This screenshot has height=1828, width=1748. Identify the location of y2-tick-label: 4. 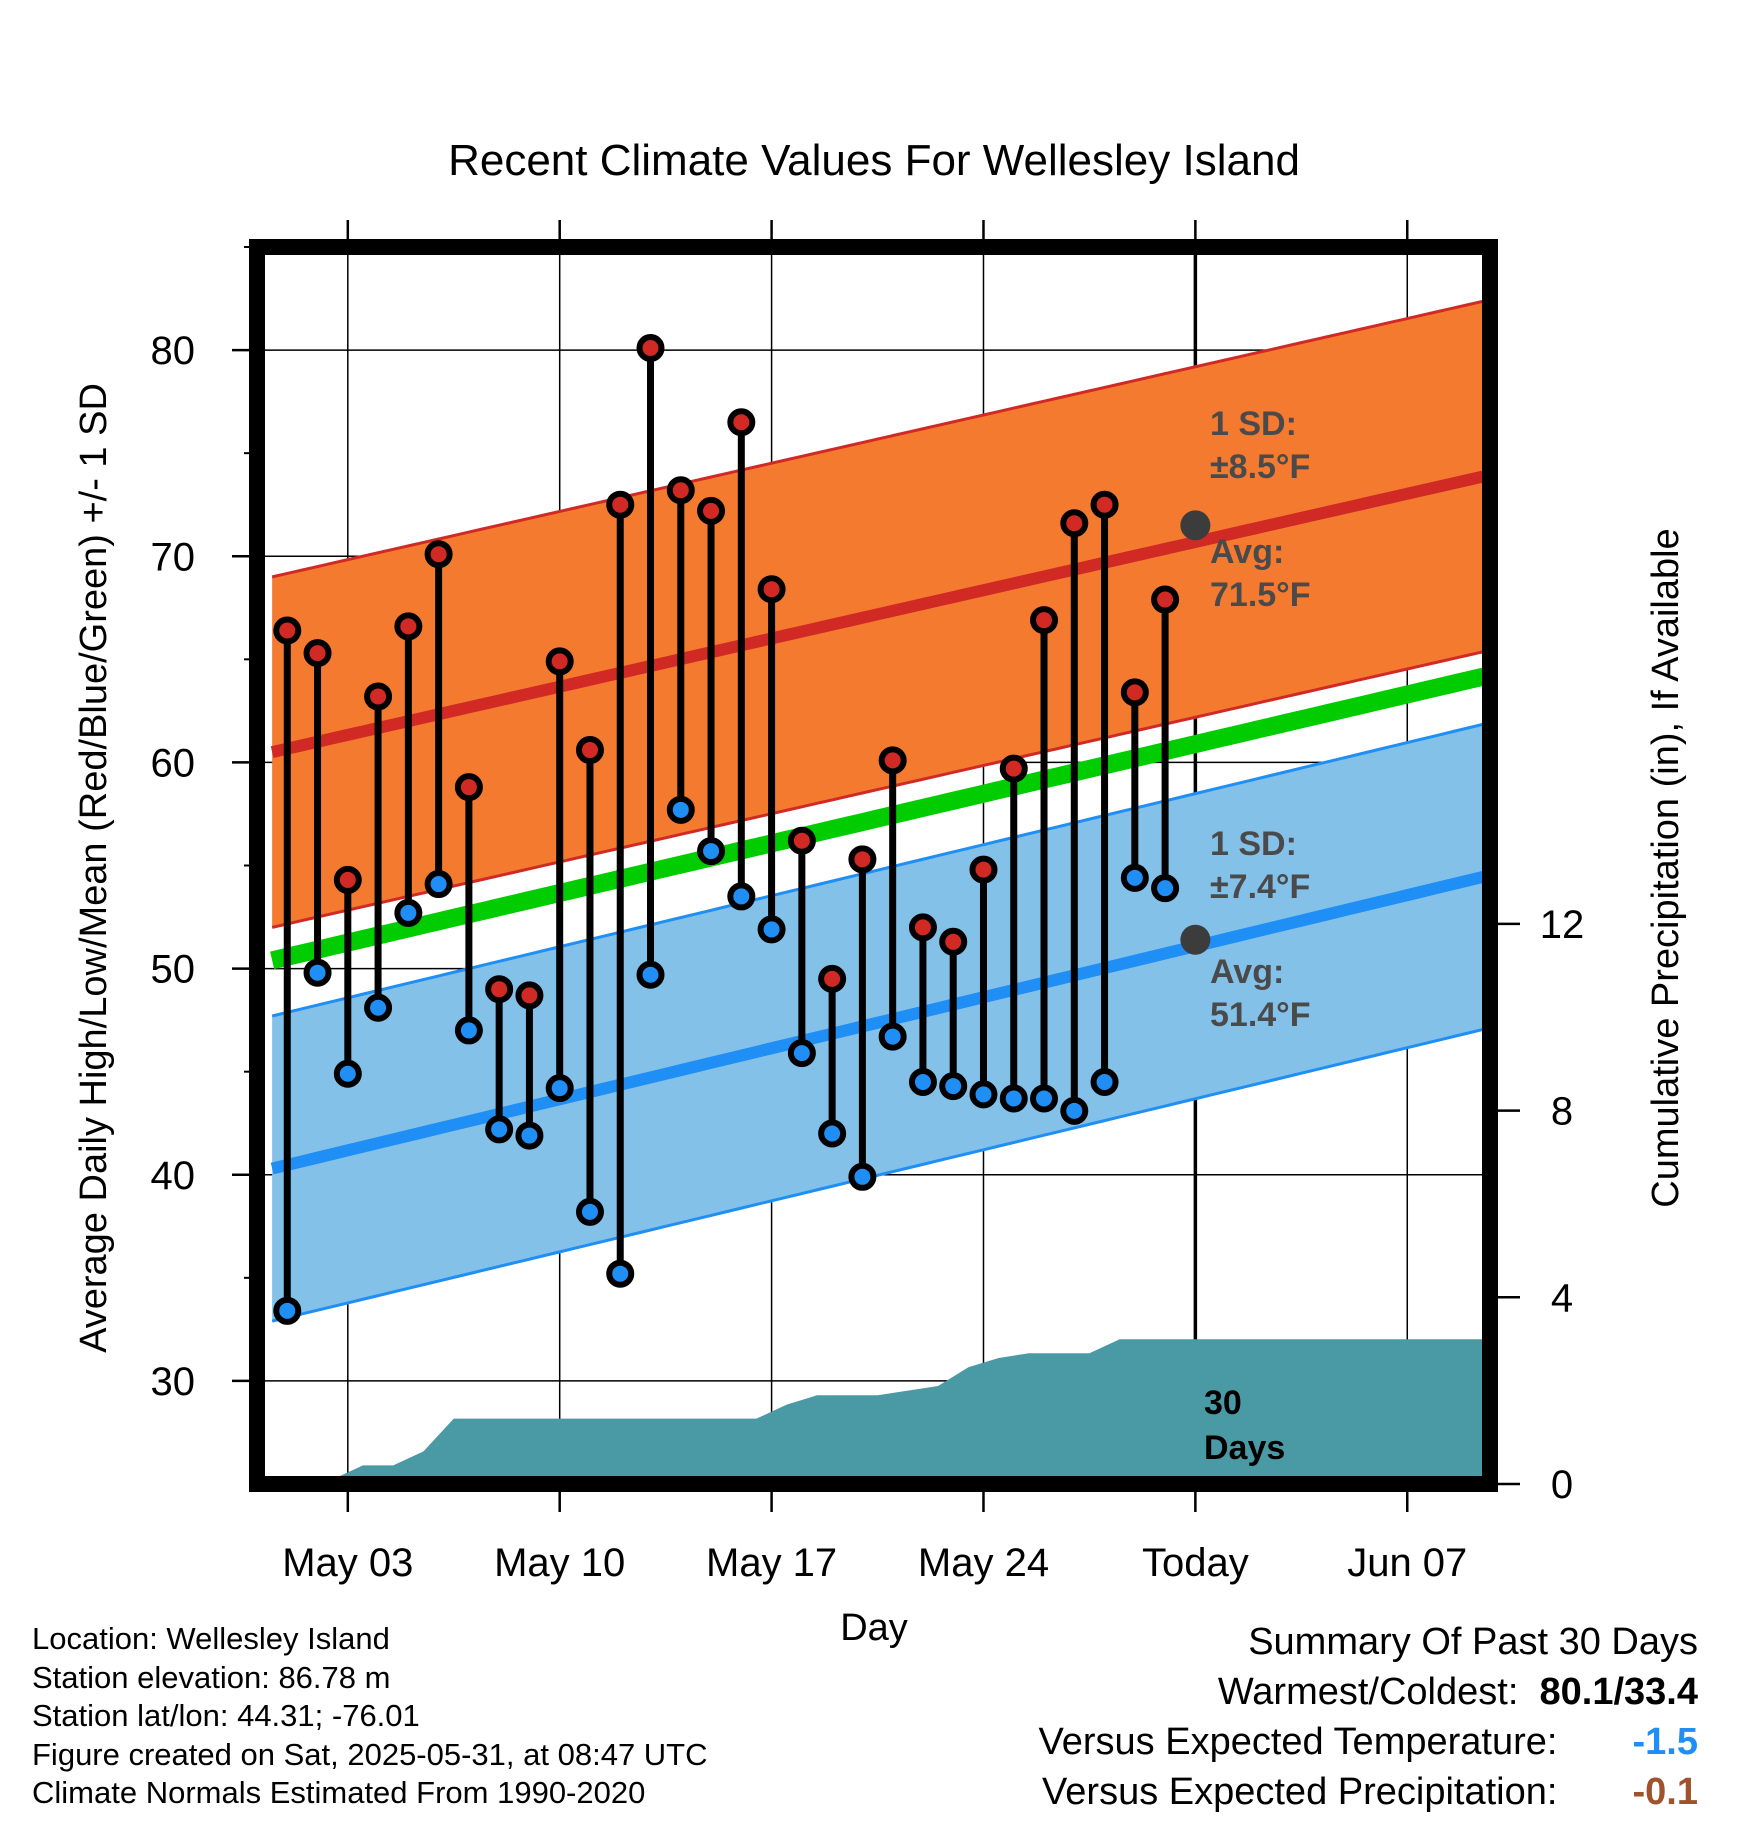
(1562, 1298).